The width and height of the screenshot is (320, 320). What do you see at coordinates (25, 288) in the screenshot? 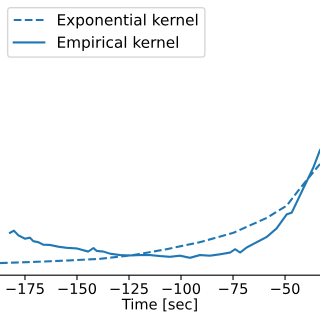
I see `x-tick-label: −175` at bounding box center [25, 288].